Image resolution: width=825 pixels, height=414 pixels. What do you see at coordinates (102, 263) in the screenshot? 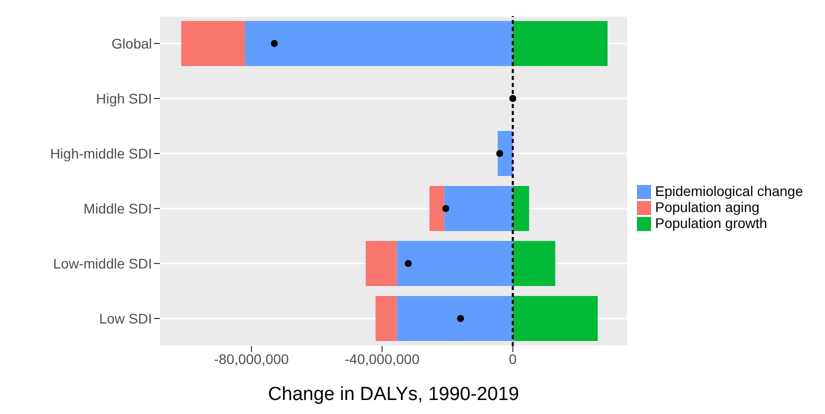
I see `y-tick-label: Low-middle SDI` at bounding box center [102, 263].